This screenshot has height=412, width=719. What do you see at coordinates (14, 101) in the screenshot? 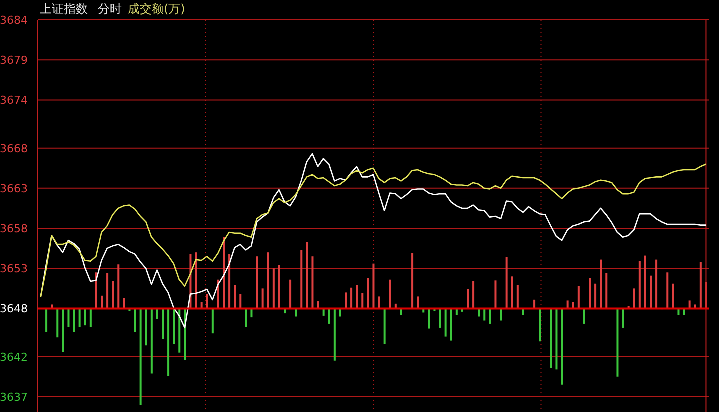
I see `y-tick-label: 3674` at bounding box center [14, 101].